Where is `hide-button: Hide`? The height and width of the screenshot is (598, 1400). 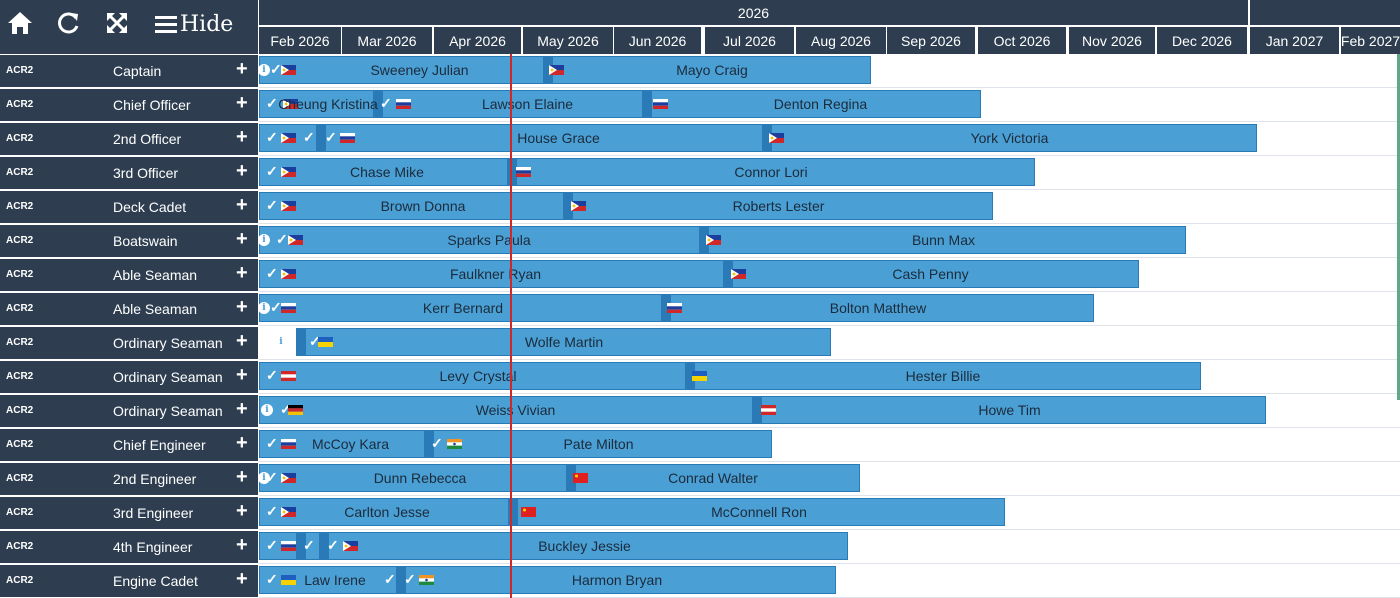 hide-button: Hide is located at coordinates (194, 24).